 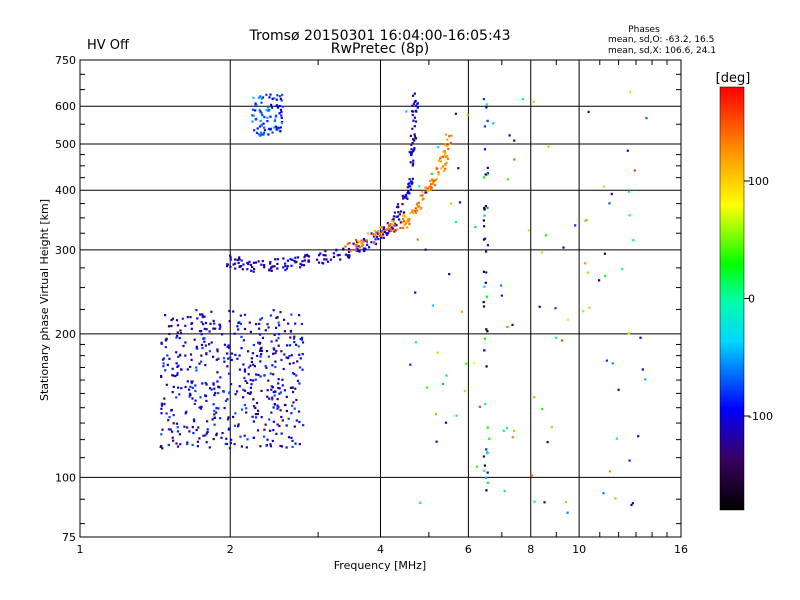 I want to click on y-tick-label: 500, so click(x=65, y=144).